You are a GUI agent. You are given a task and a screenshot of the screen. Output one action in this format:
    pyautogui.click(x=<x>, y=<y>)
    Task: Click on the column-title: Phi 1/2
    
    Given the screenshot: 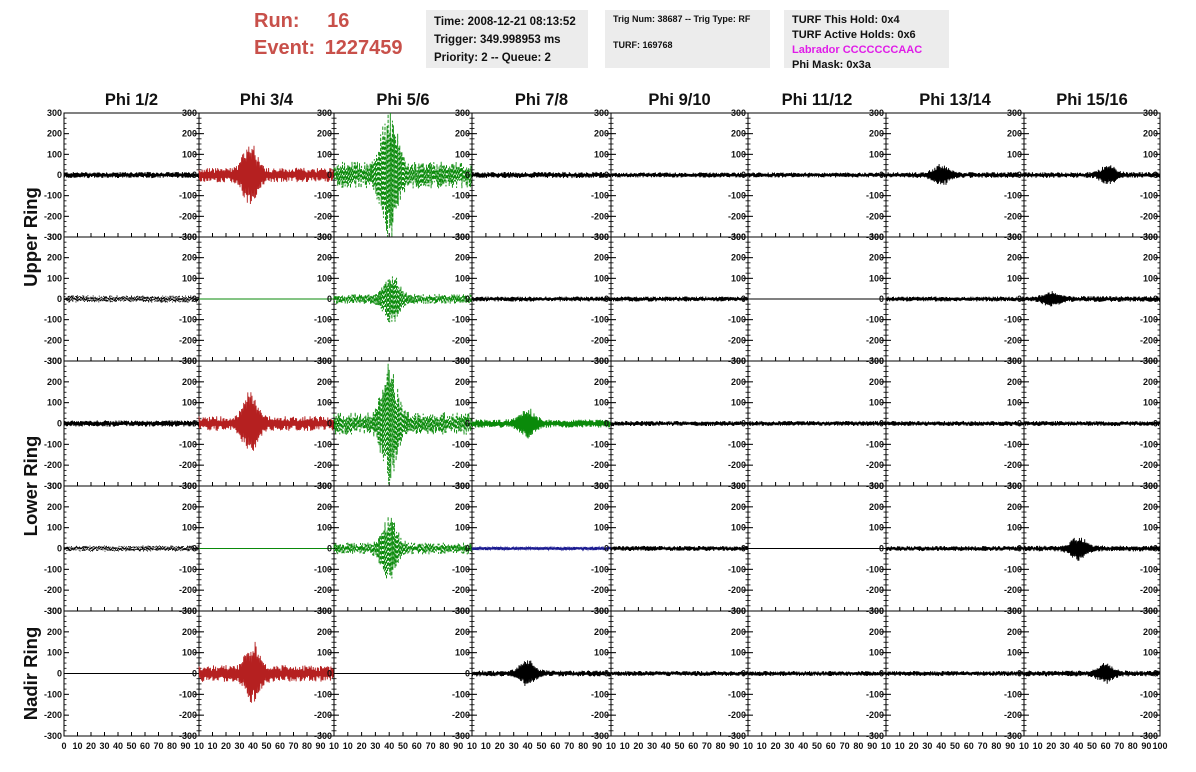 What is the action you would take?
    pyautogui.click(x=131, y=100)
    